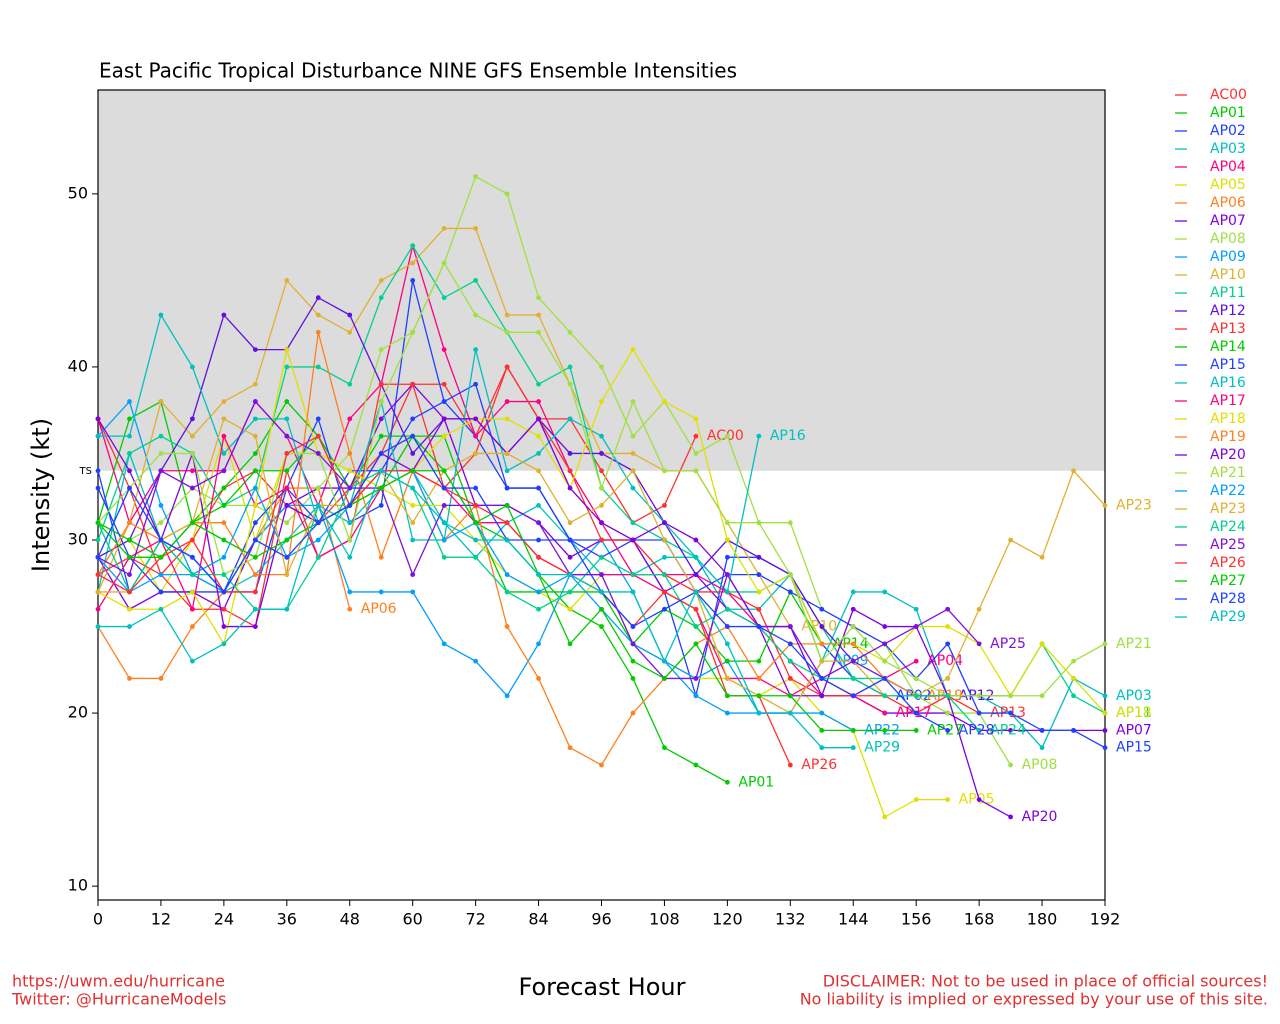 This screenshot has height=1024, width=1280. Describe the element at coordinates (1228, 95) in the screenshot. I see `legend-label: AC00` at that location.